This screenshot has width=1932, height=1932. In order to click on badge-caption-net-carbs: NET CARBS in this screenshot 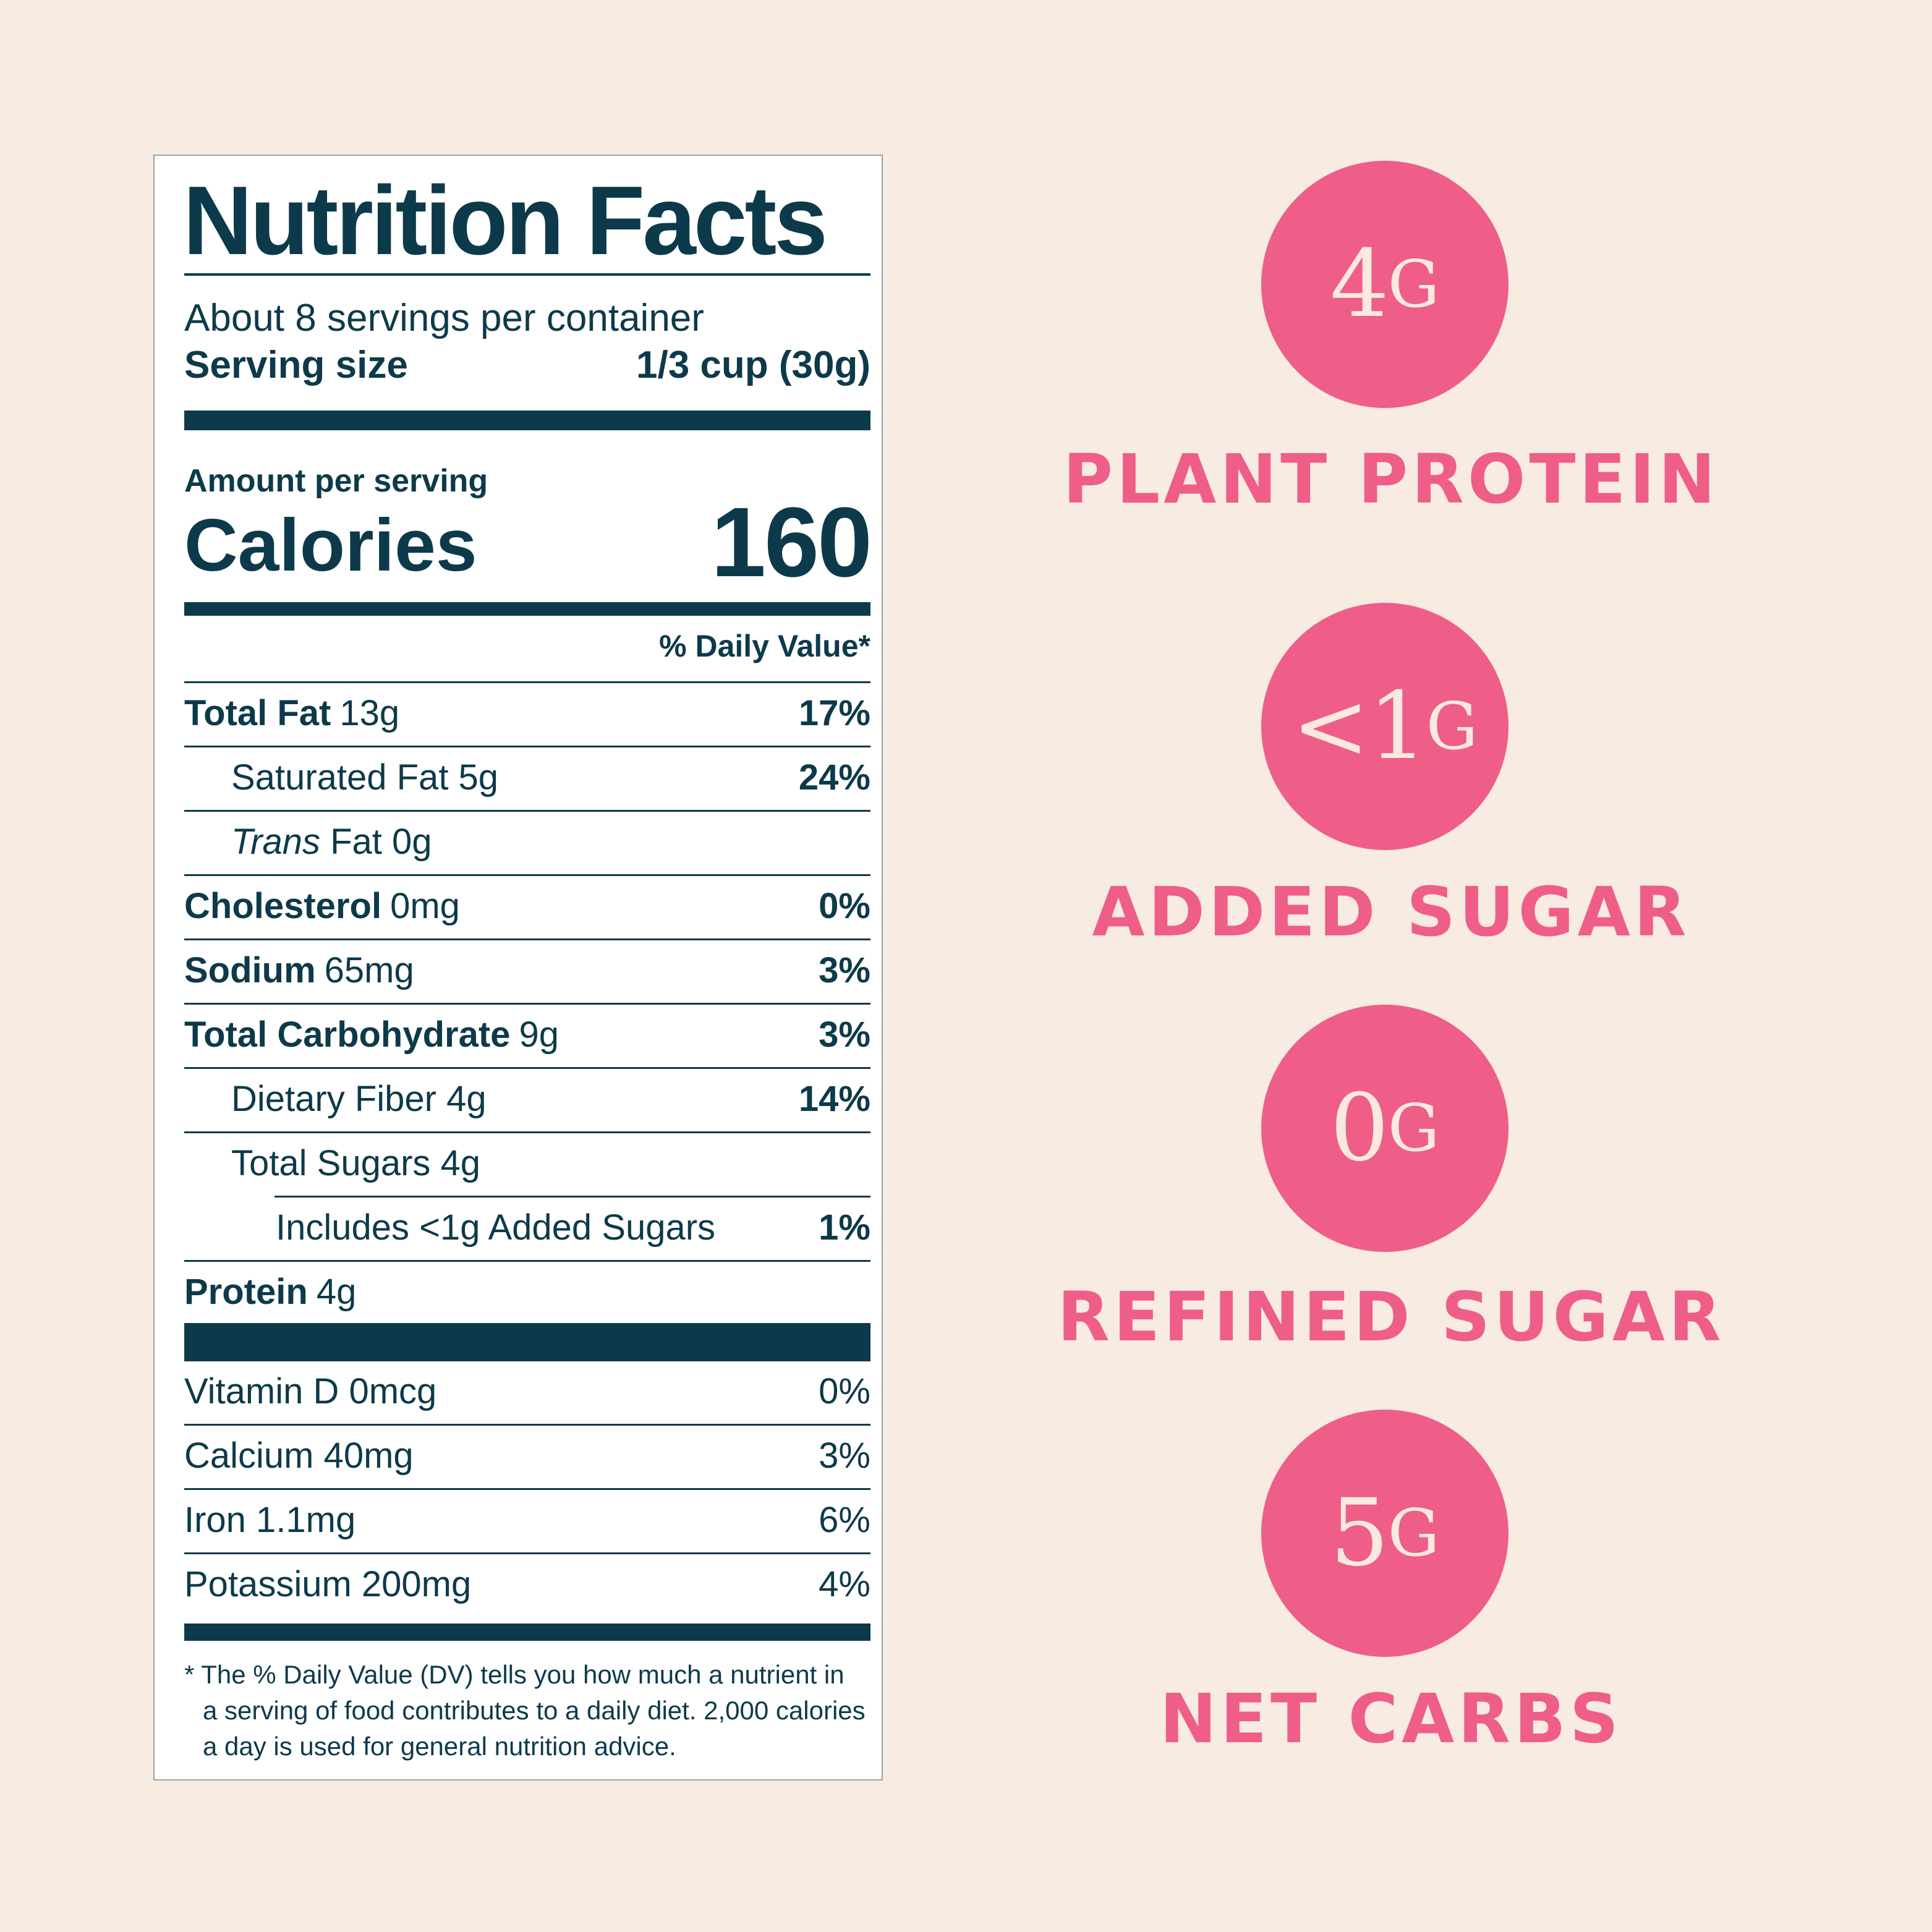, I will do `click(1391, 1719)`.